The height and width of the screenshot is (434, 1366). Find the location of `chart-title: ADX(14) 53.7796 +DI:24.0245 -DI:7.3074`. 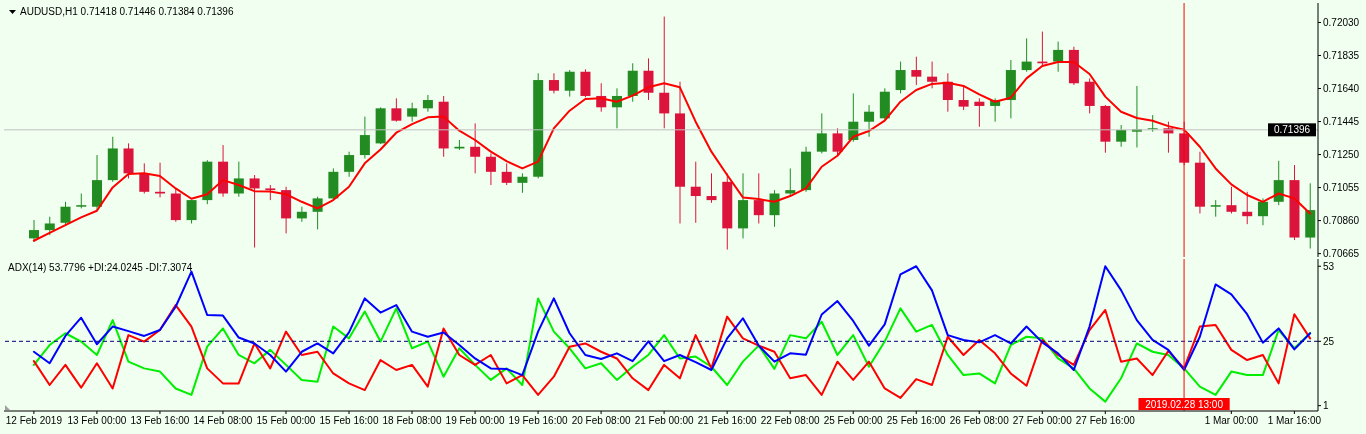

chart-title: ADX(14) 53.7796 +DI:24.0245 -DI:7.3074 is located at coordinates (100, 267).